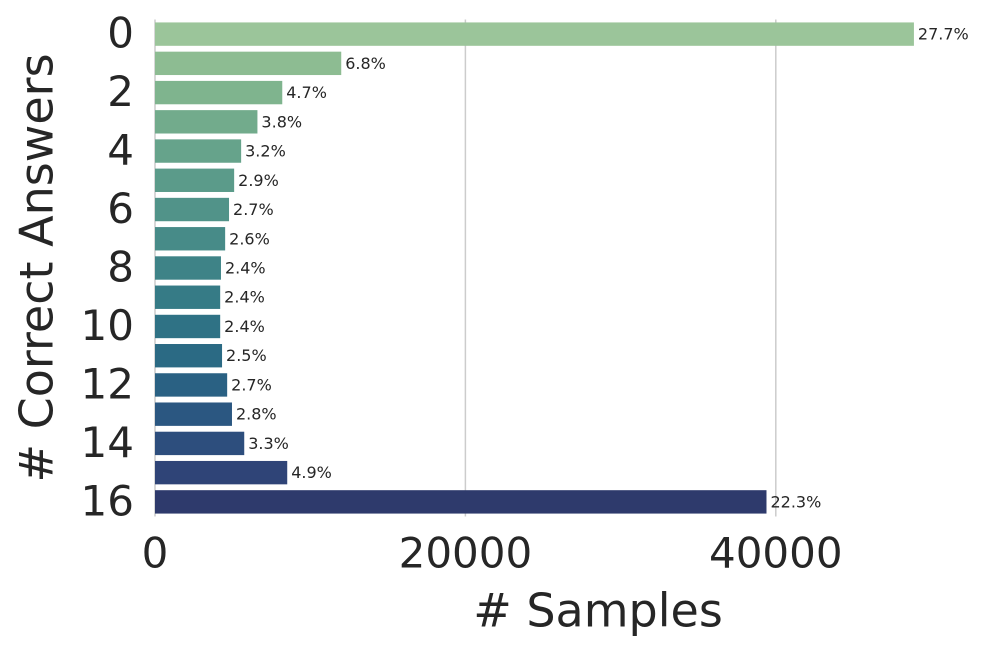 The width and height of the screenshot is (995, 658). What do you see at coordinates (268, 443) in the screenshot?
I see `data-label: 3.3%` at bounding box center [268, 443].